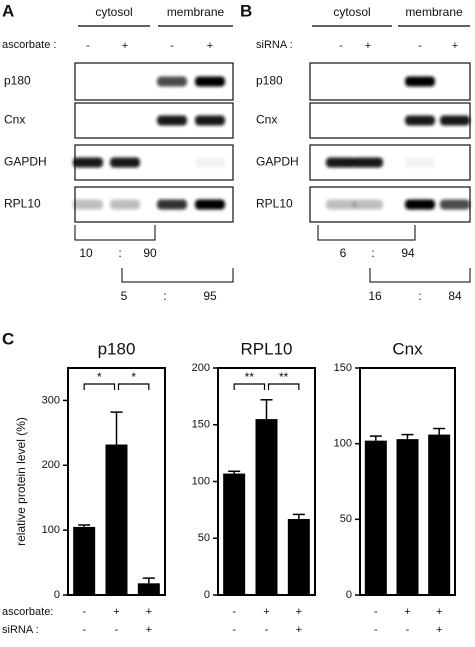 Image resolution: width=475 pixels, height=647 pixels. I want to click on y-axis-label: relative protein level (%), so click(21, 481).